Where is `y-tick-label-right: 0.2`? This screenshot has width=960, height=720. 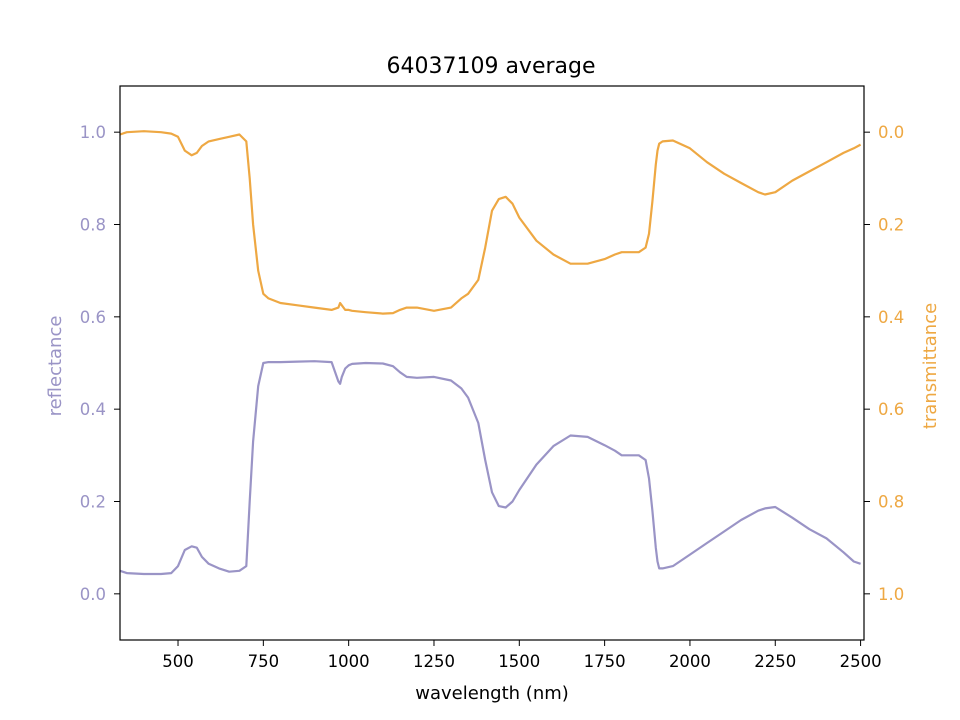
y-tick-label-right: 0.2 is located at coordinates (891, 225).